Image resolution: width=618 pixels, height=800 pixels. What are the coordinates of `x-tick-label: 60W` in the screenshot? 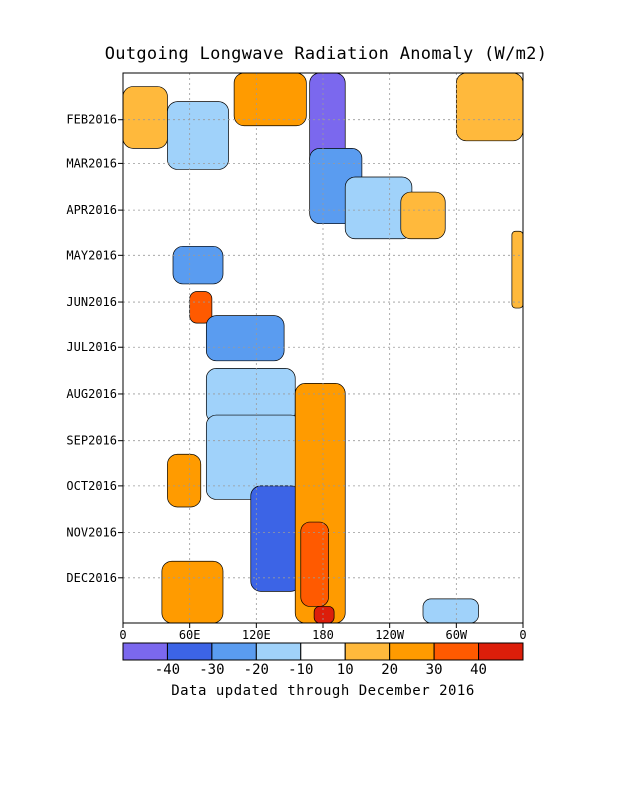 It's located at (456, 635).